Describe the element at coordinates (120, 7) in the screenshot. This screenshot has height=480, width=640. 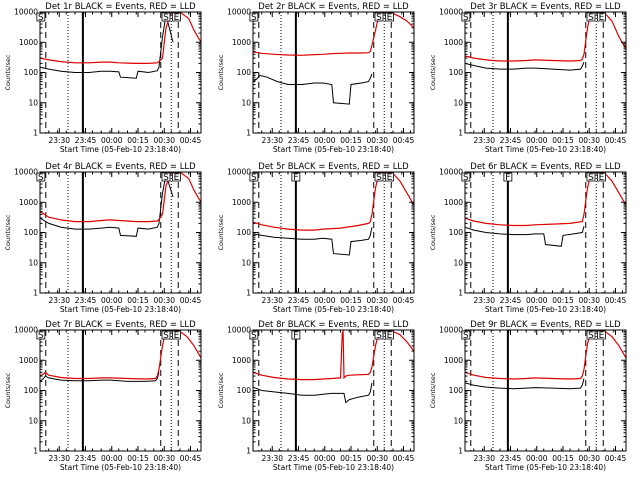
I see `panel-title: Det 1r BLACK = Events, RED = LLD` at that location.